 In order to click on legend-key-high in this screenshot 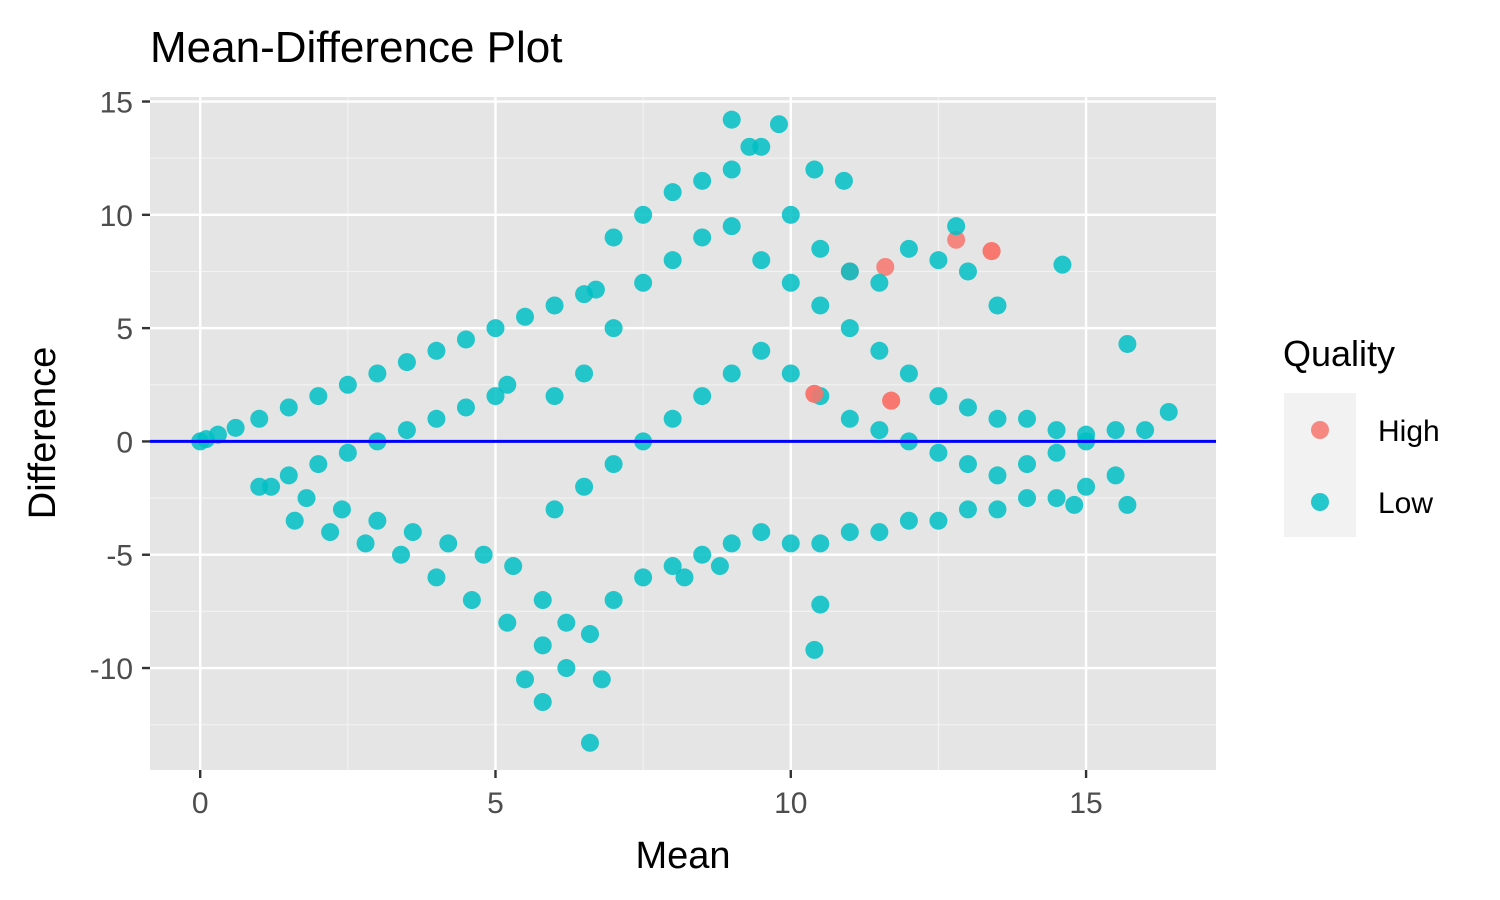, I will do `click(1320, 430)`.